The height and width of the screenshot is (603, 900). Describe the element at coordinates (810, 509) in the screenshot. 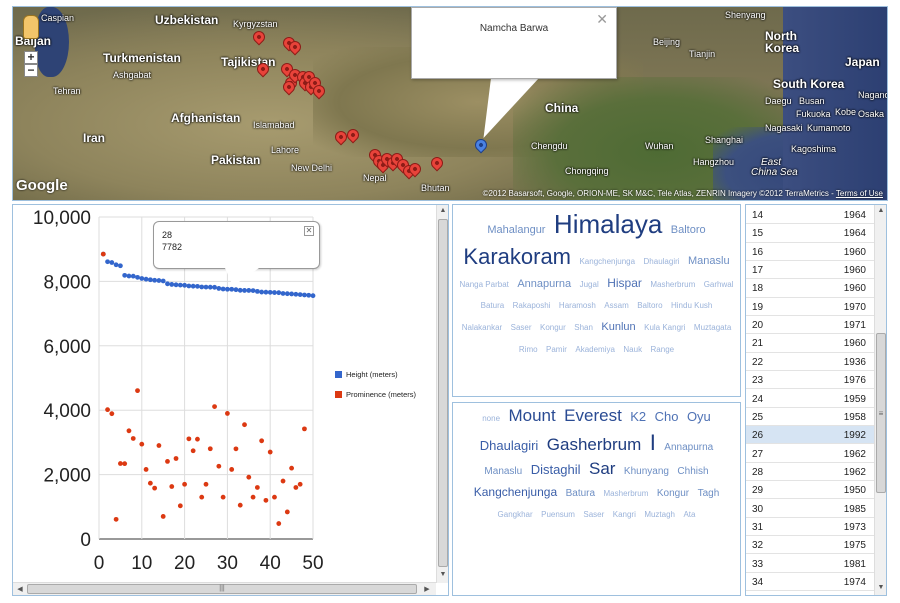

I see `table-row: 30 1985` at that location.